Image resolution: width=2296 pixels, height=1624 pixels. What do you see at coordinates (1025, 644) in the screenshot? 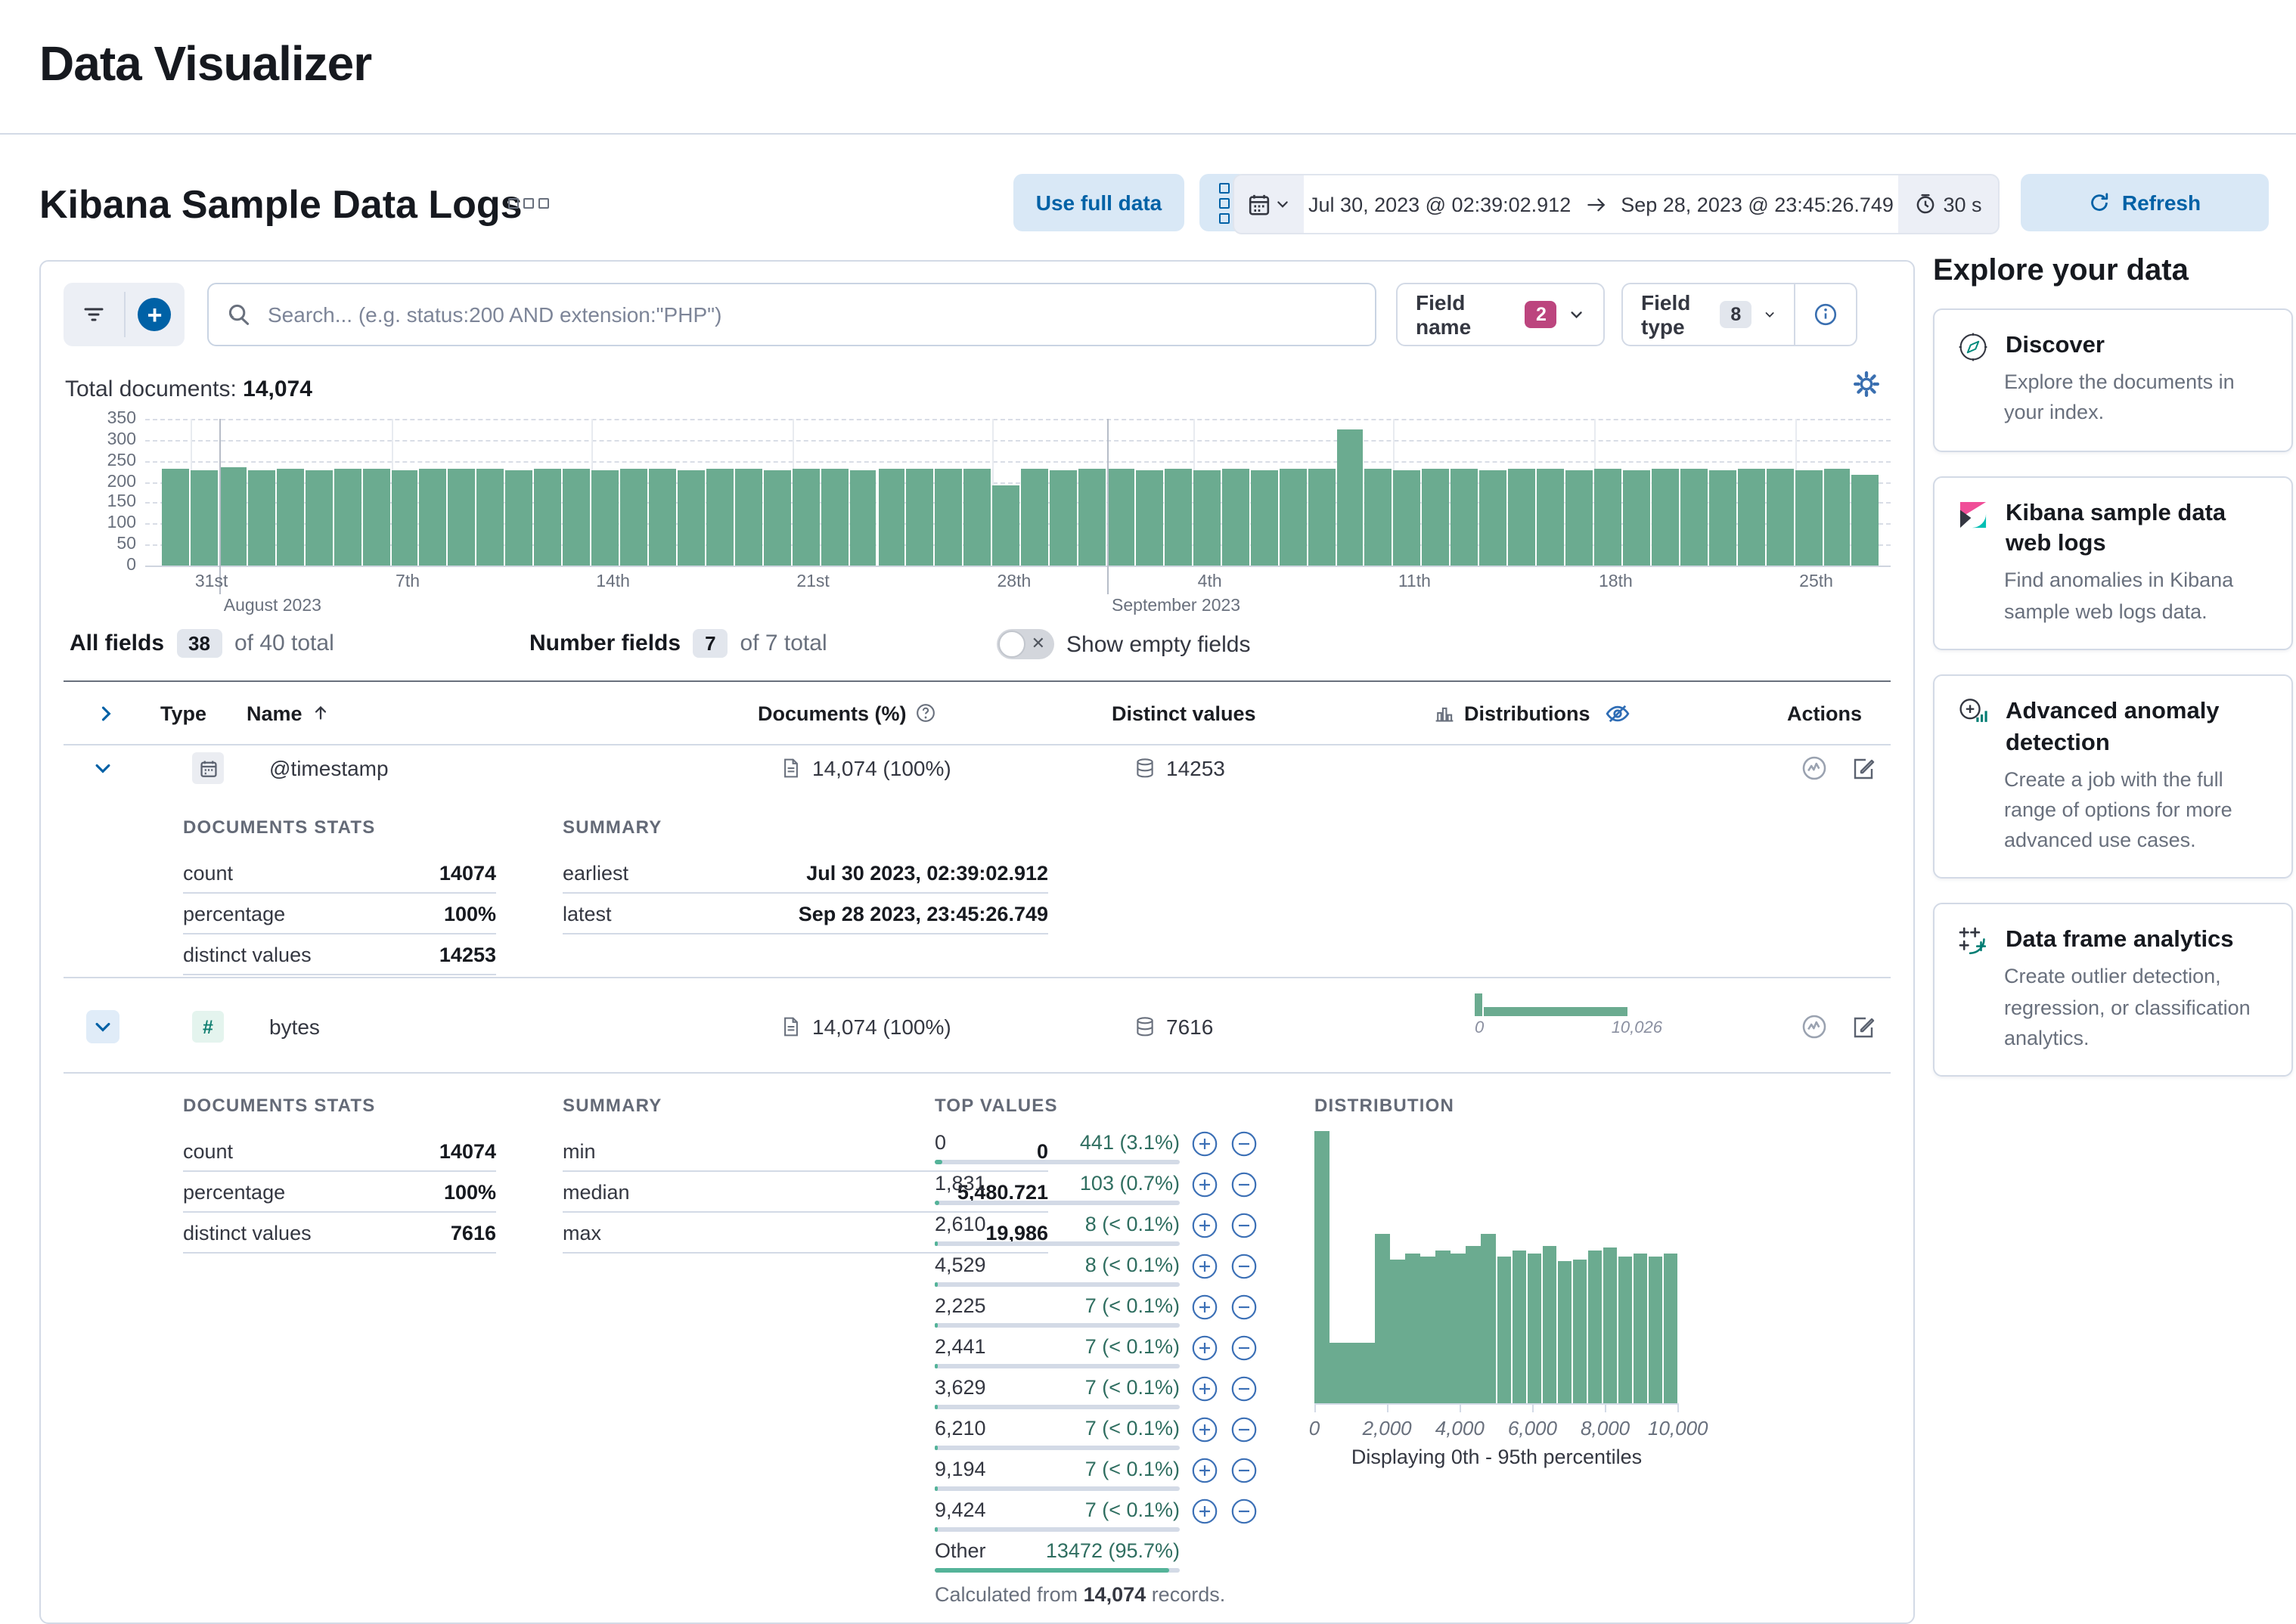
I see `show-empty-fields-toggle: ✕` at bounding box center [1025, 644].